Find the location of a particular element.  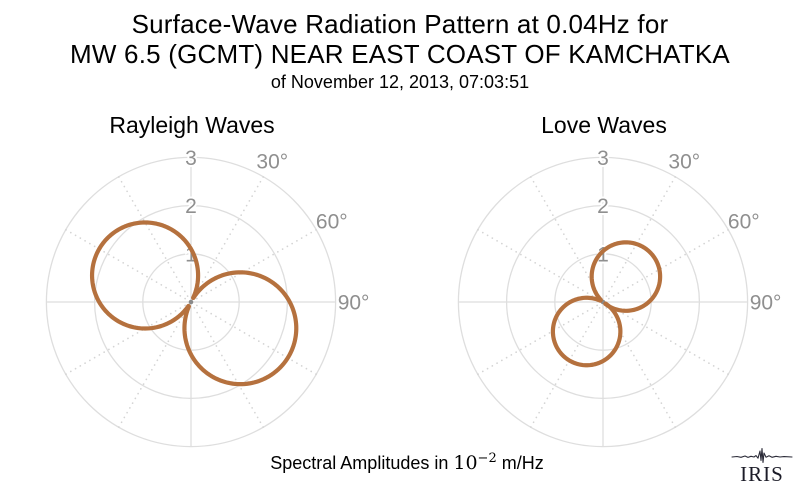

iris-logo-text: IRIS is located at coordinates (762, 474).